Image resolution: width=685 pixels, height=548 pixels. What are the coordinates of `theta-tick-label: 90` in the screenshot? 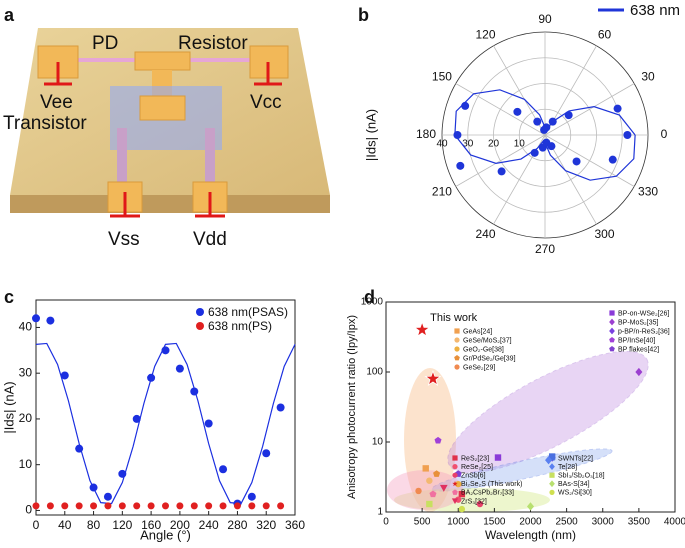 It's located at (545, 19).